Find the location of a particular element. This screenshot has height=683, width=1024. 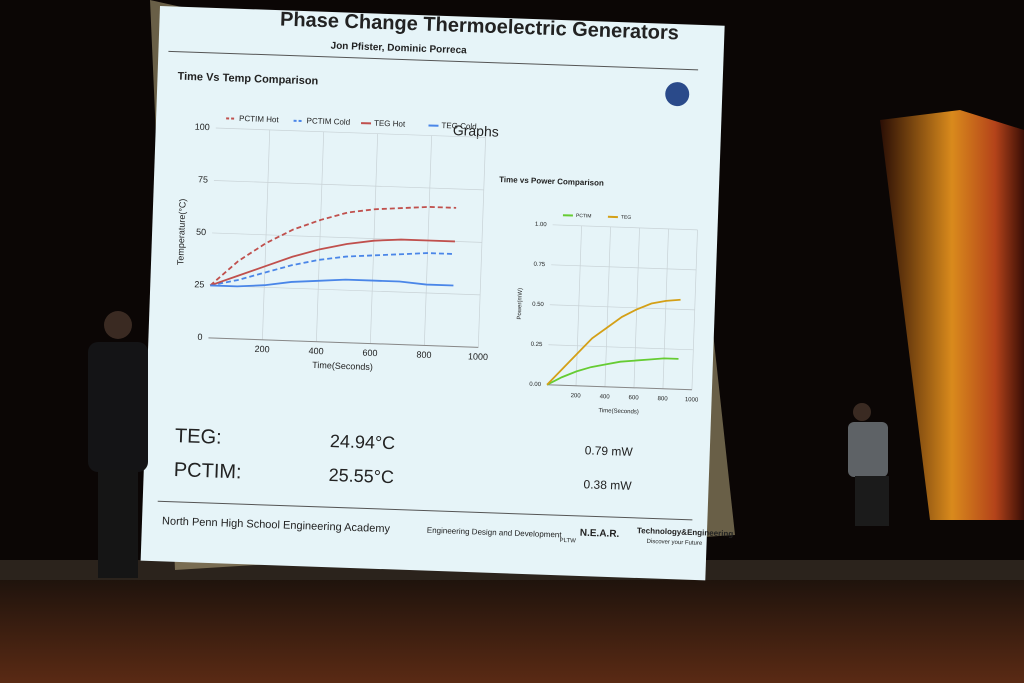

result-cell: PCTIM: is located at coordinates (207, 471).